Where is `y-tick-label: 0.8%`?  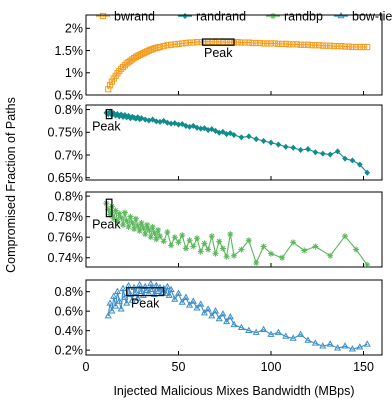
y-tick-label: 0.8% is located at coordinates (69, 110).